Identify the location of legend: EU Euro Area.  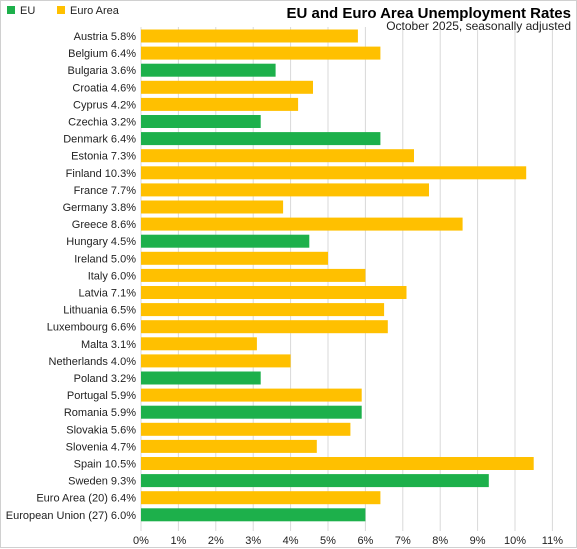
(63, 11).